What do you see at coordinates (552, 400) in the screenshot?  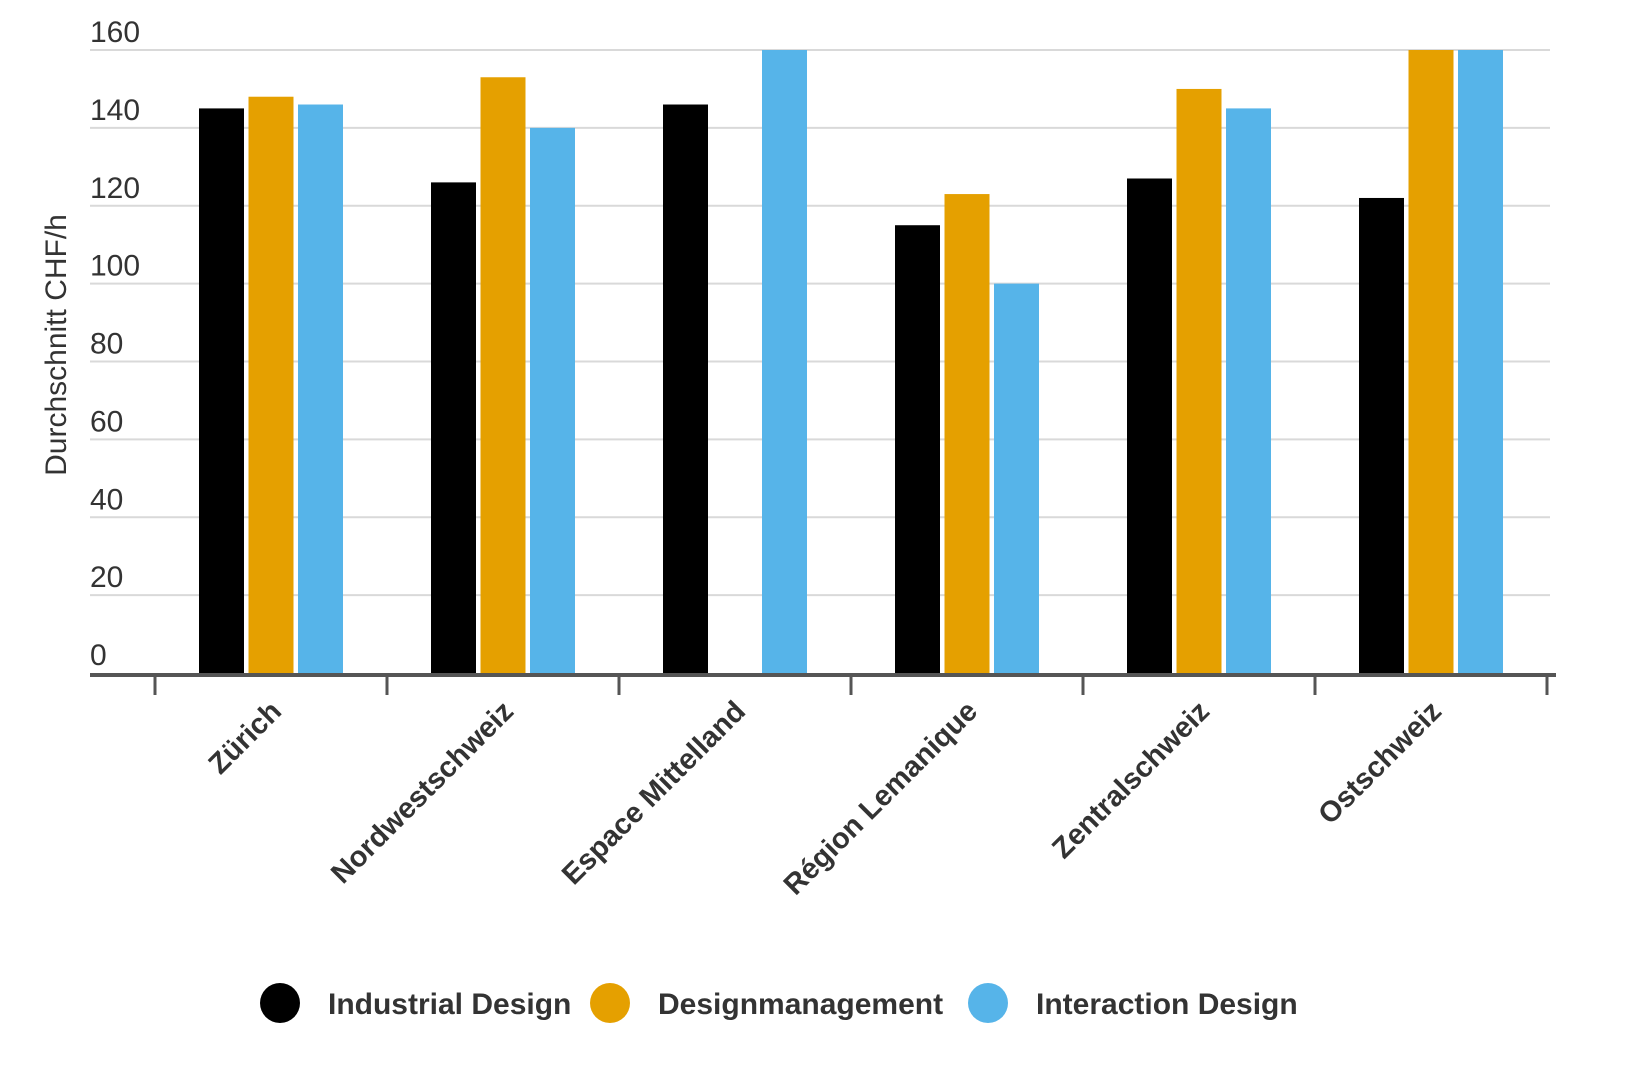 I see `bar-interaction-design-nordwestschweiz` at bounding box center [552, 400].